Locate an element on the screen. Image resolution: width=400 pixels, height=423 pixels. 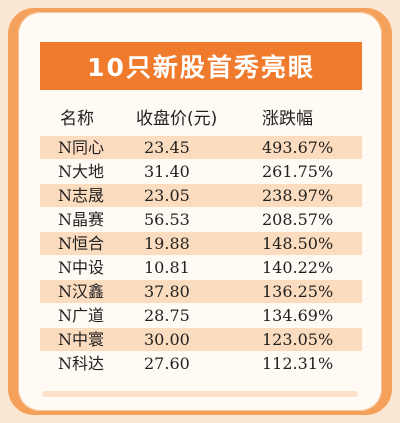
table-row: N科达 27.60 112.31% is located at coordinates (201, 363).